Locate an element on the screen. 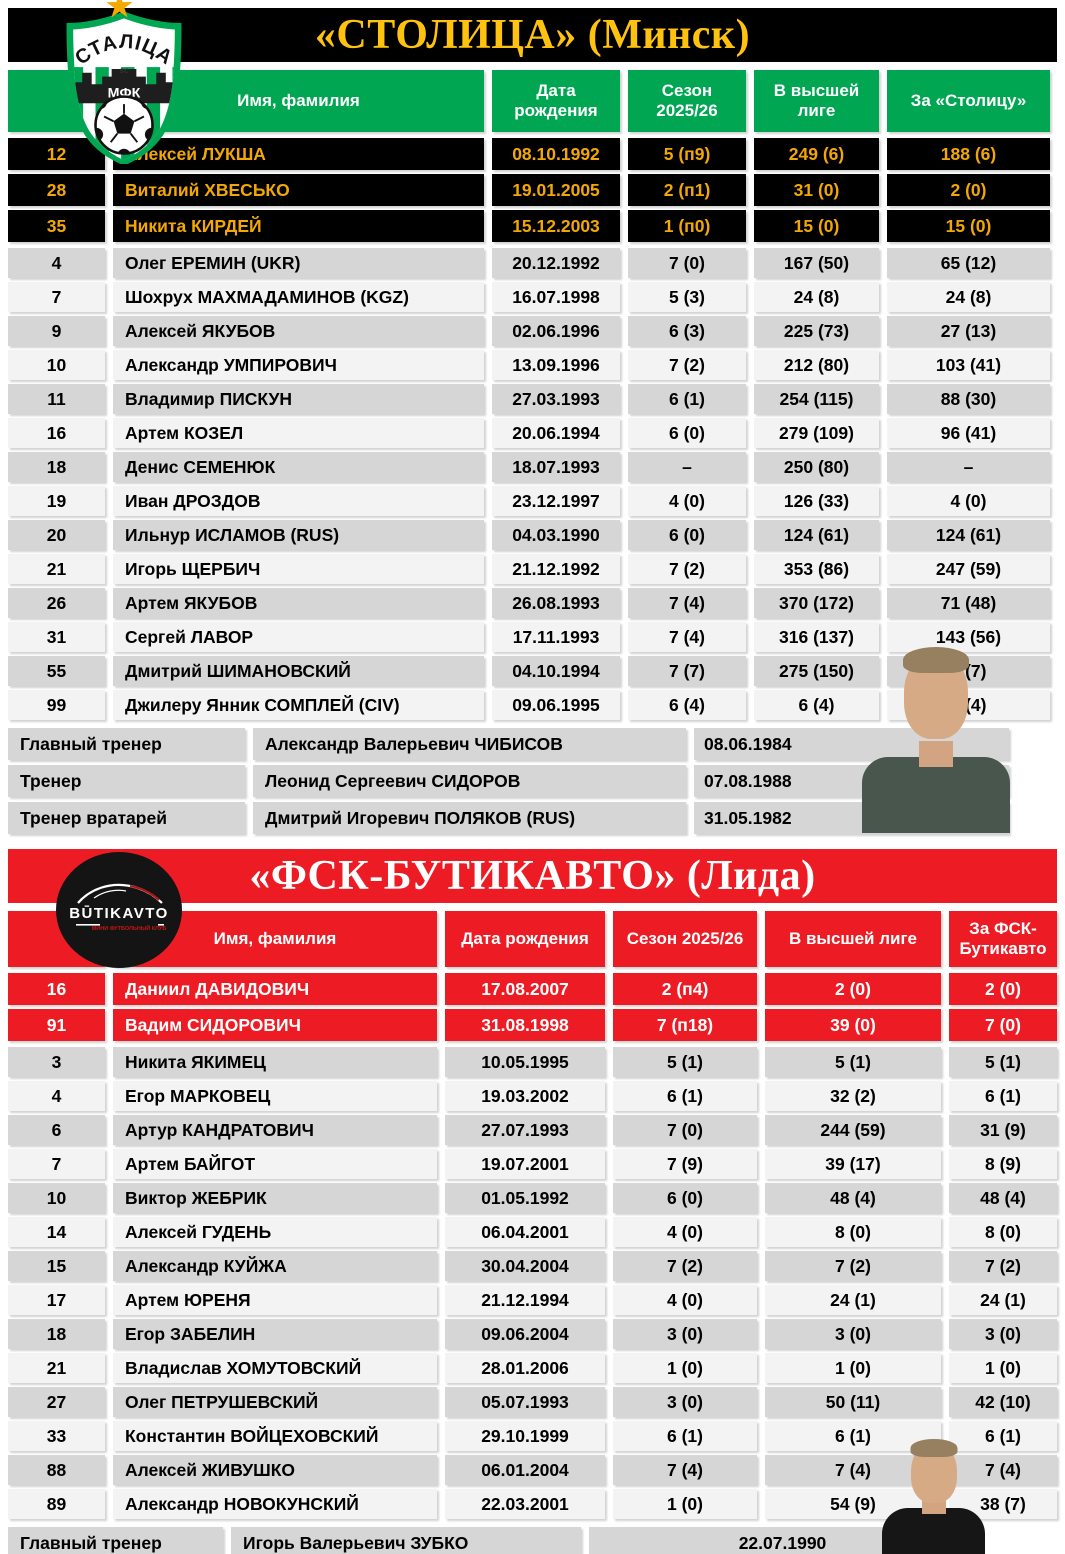 Image resolution: width=1065 pixels, height=1554 pixels. player-league-cell: 8 (0) is located at coordinates (853, 1232).